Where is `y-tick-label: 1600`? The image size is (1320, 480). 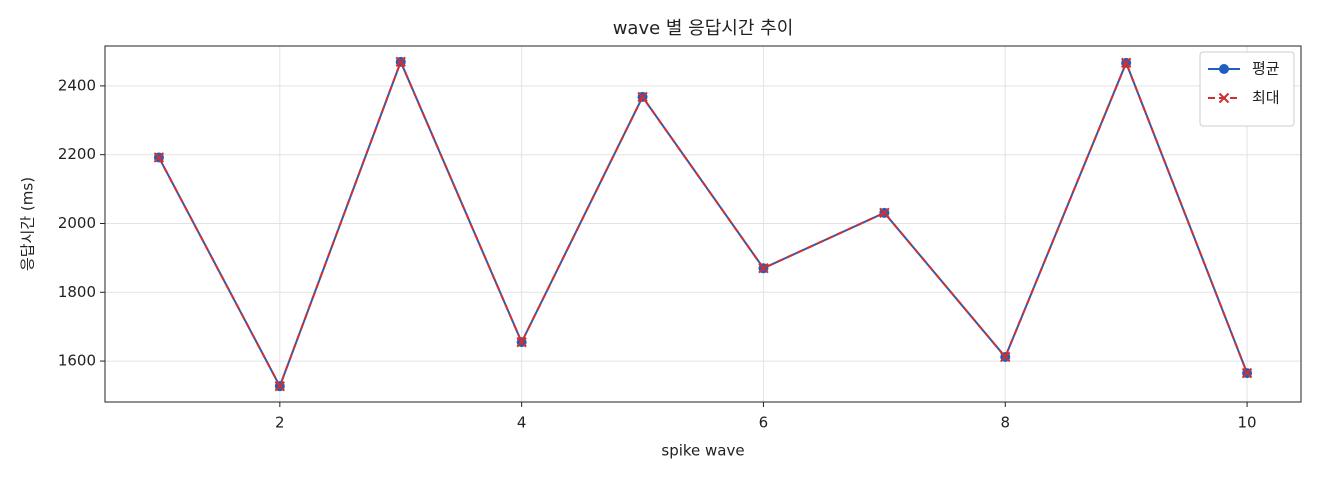
y-tick-label: 1600 is located at coordinates (77, 361).